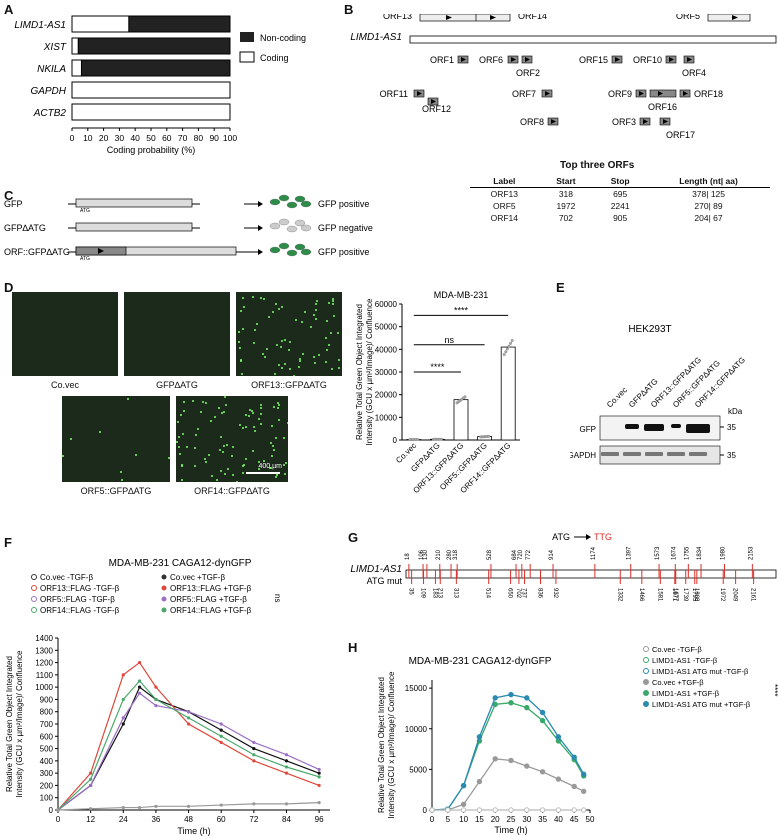  What do you see at coordinates (558, 819) in the screenshot?
I see `tick-label: 40` at bounding box center [558, 819].